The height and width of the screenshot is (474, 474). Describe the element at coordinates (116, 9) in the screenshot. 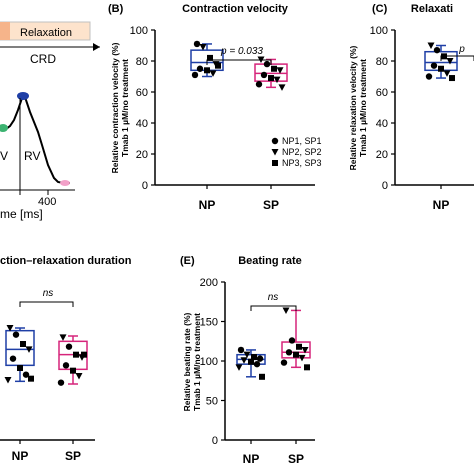

I see `panel-letter: (B)` at that location.